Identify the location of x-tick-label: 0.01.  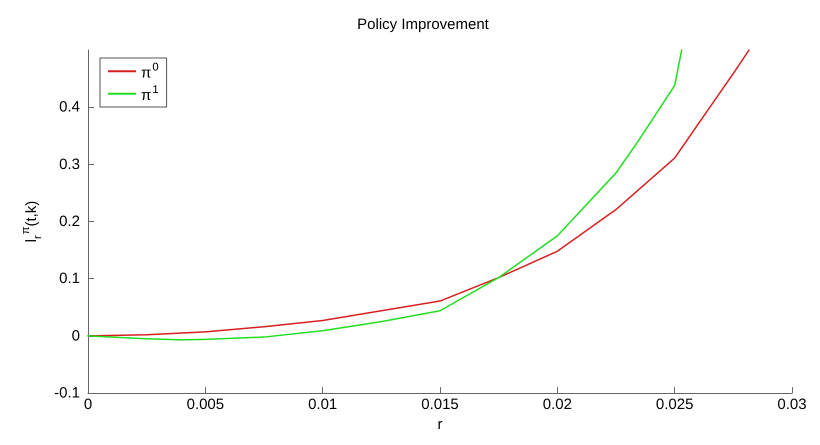
(323, 405).